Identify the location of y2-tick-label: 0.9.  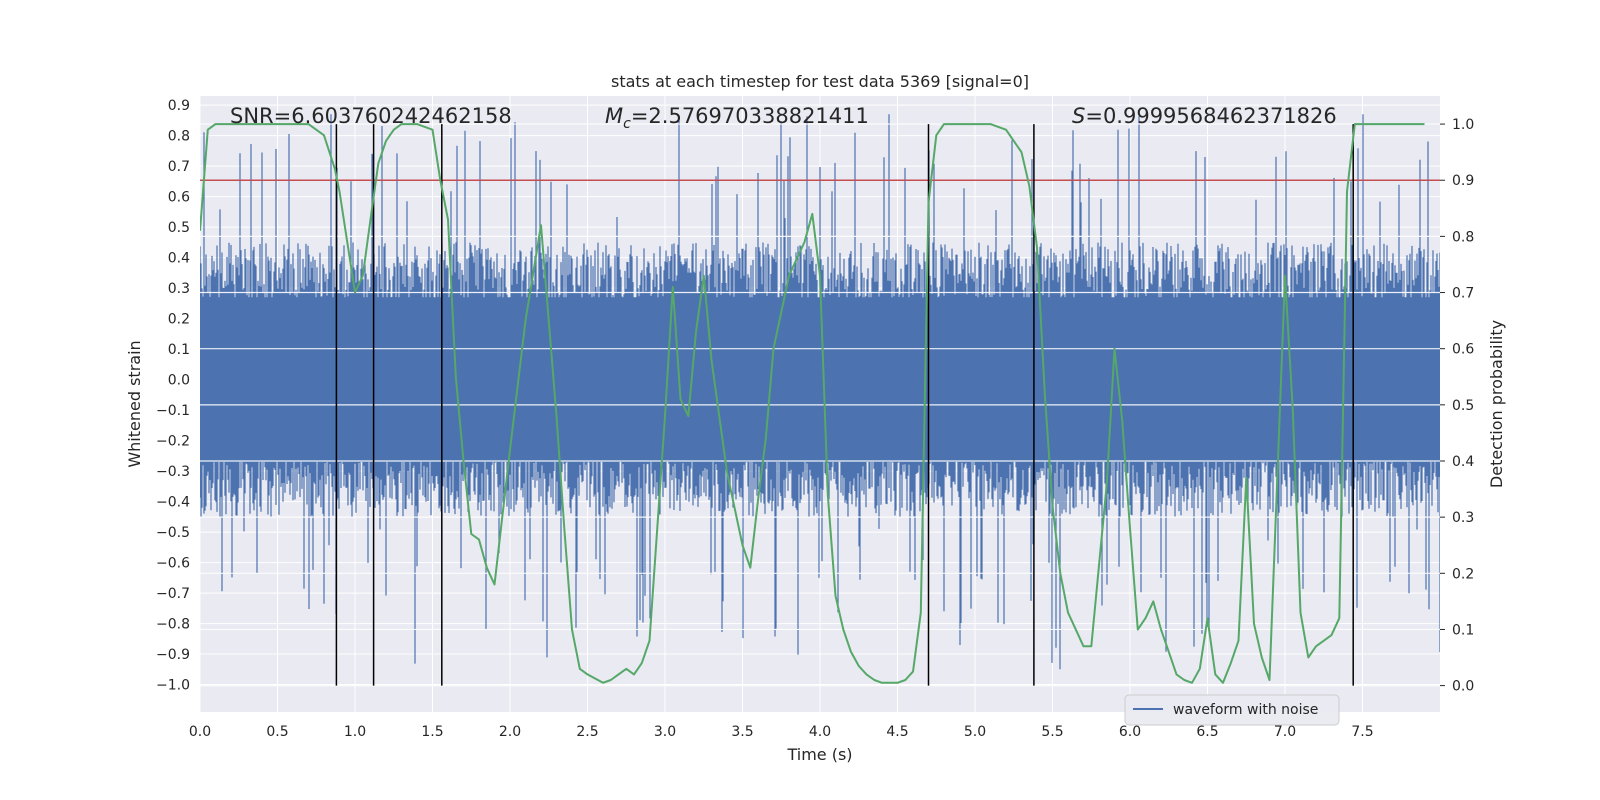
(1463, 181).